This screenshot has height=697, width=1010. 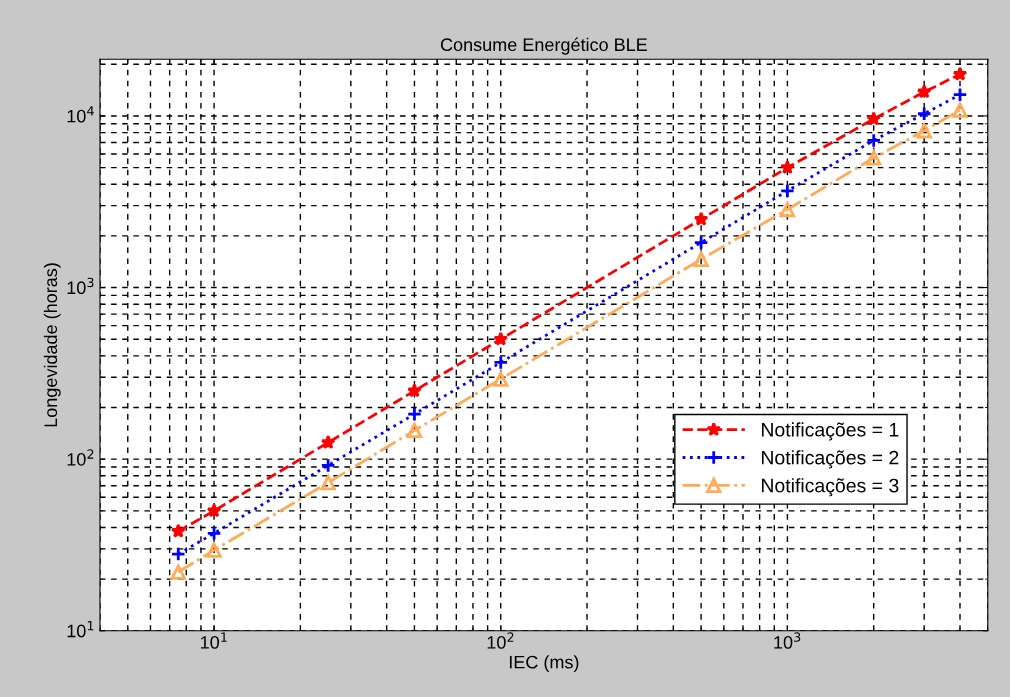 I want to click on x-tick-label: 10$^{1}$, so click(x=214, y=640).